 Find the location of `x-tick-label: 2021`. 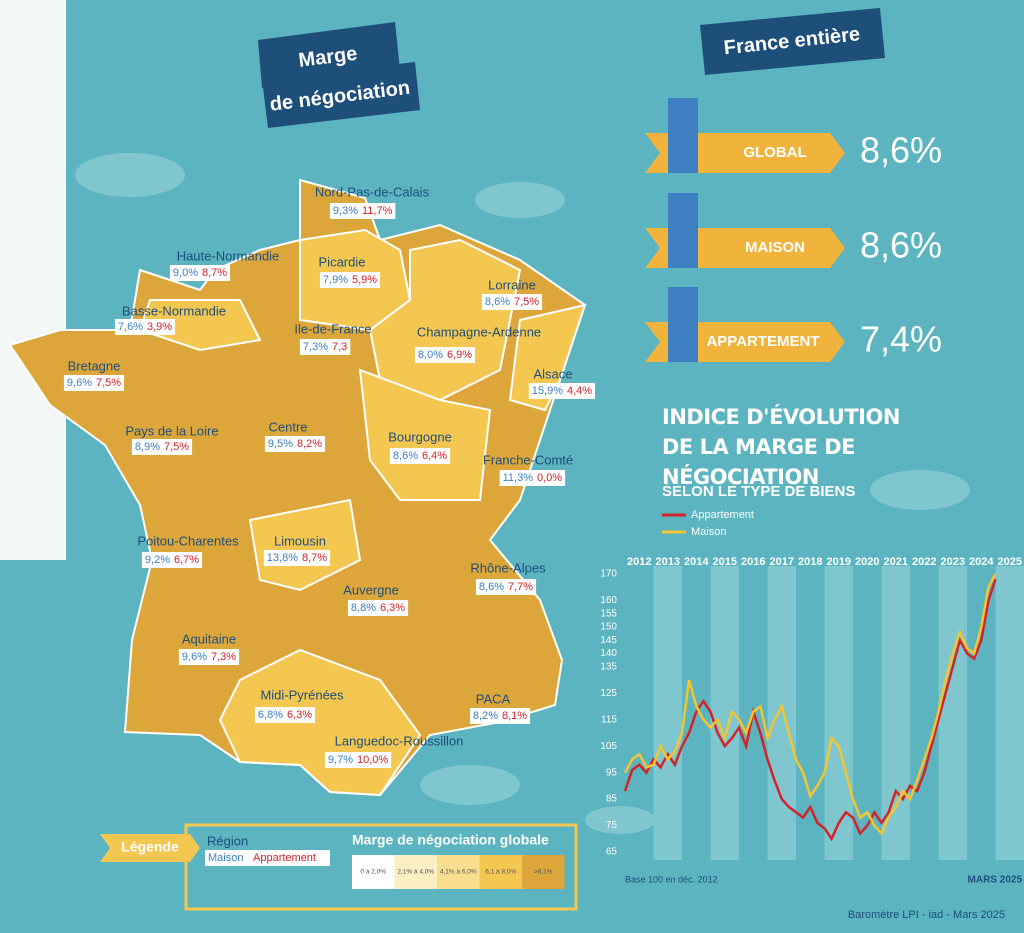

x-tick-label: 2021 is located at coordinates (896, 562).